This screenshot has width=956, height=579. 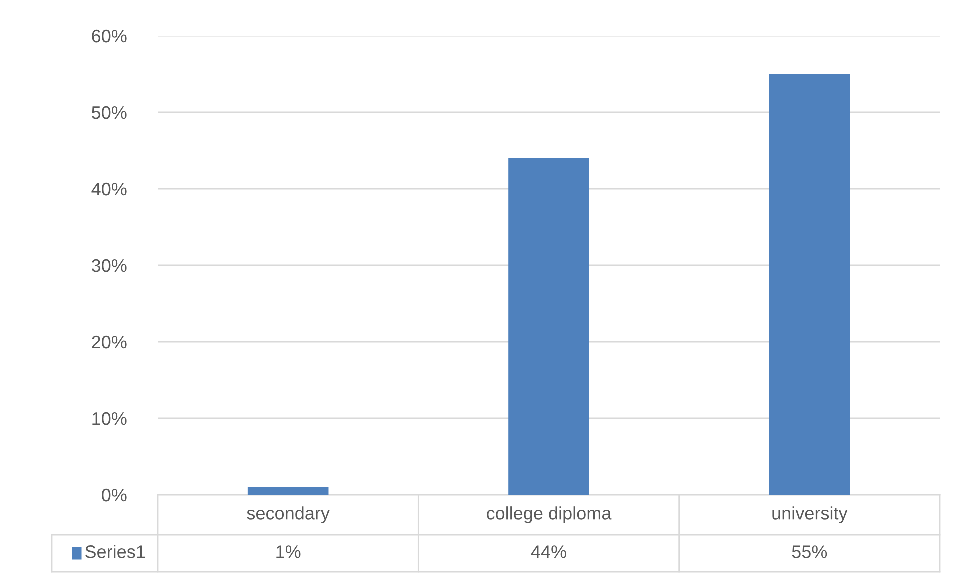 What do you see at coordinates (109, 113) in the screenshot?
I see `y-tick-label: 50%` at bounding box center [109, 113].